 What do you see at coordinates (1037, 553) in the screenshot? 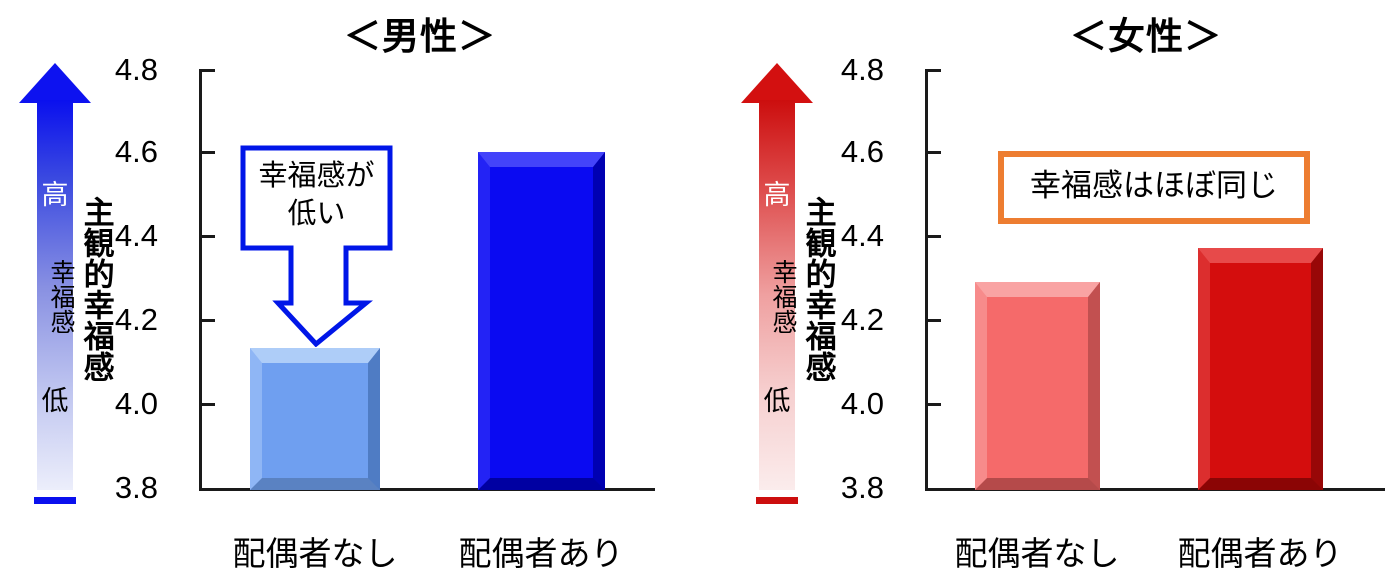
I see `female-cat-no-spouse: 配偶者なし` at bounding box center [1037, 553].